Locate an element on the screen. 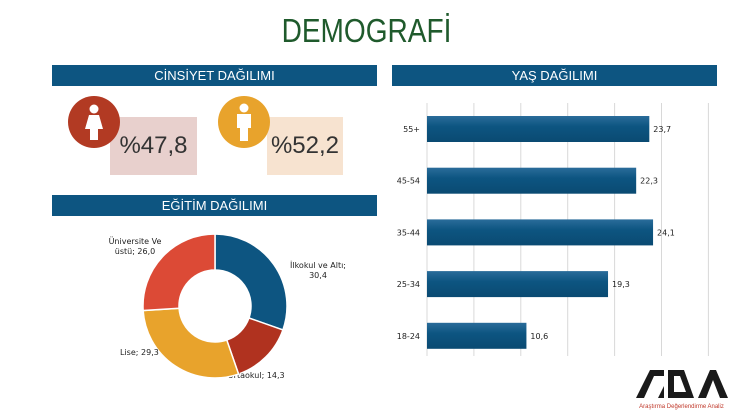 Image resolution: width=733 pixels, height=412 pixels. education-header: EĞİTİM DAĞILIMI is located at coordinates (214, 205).